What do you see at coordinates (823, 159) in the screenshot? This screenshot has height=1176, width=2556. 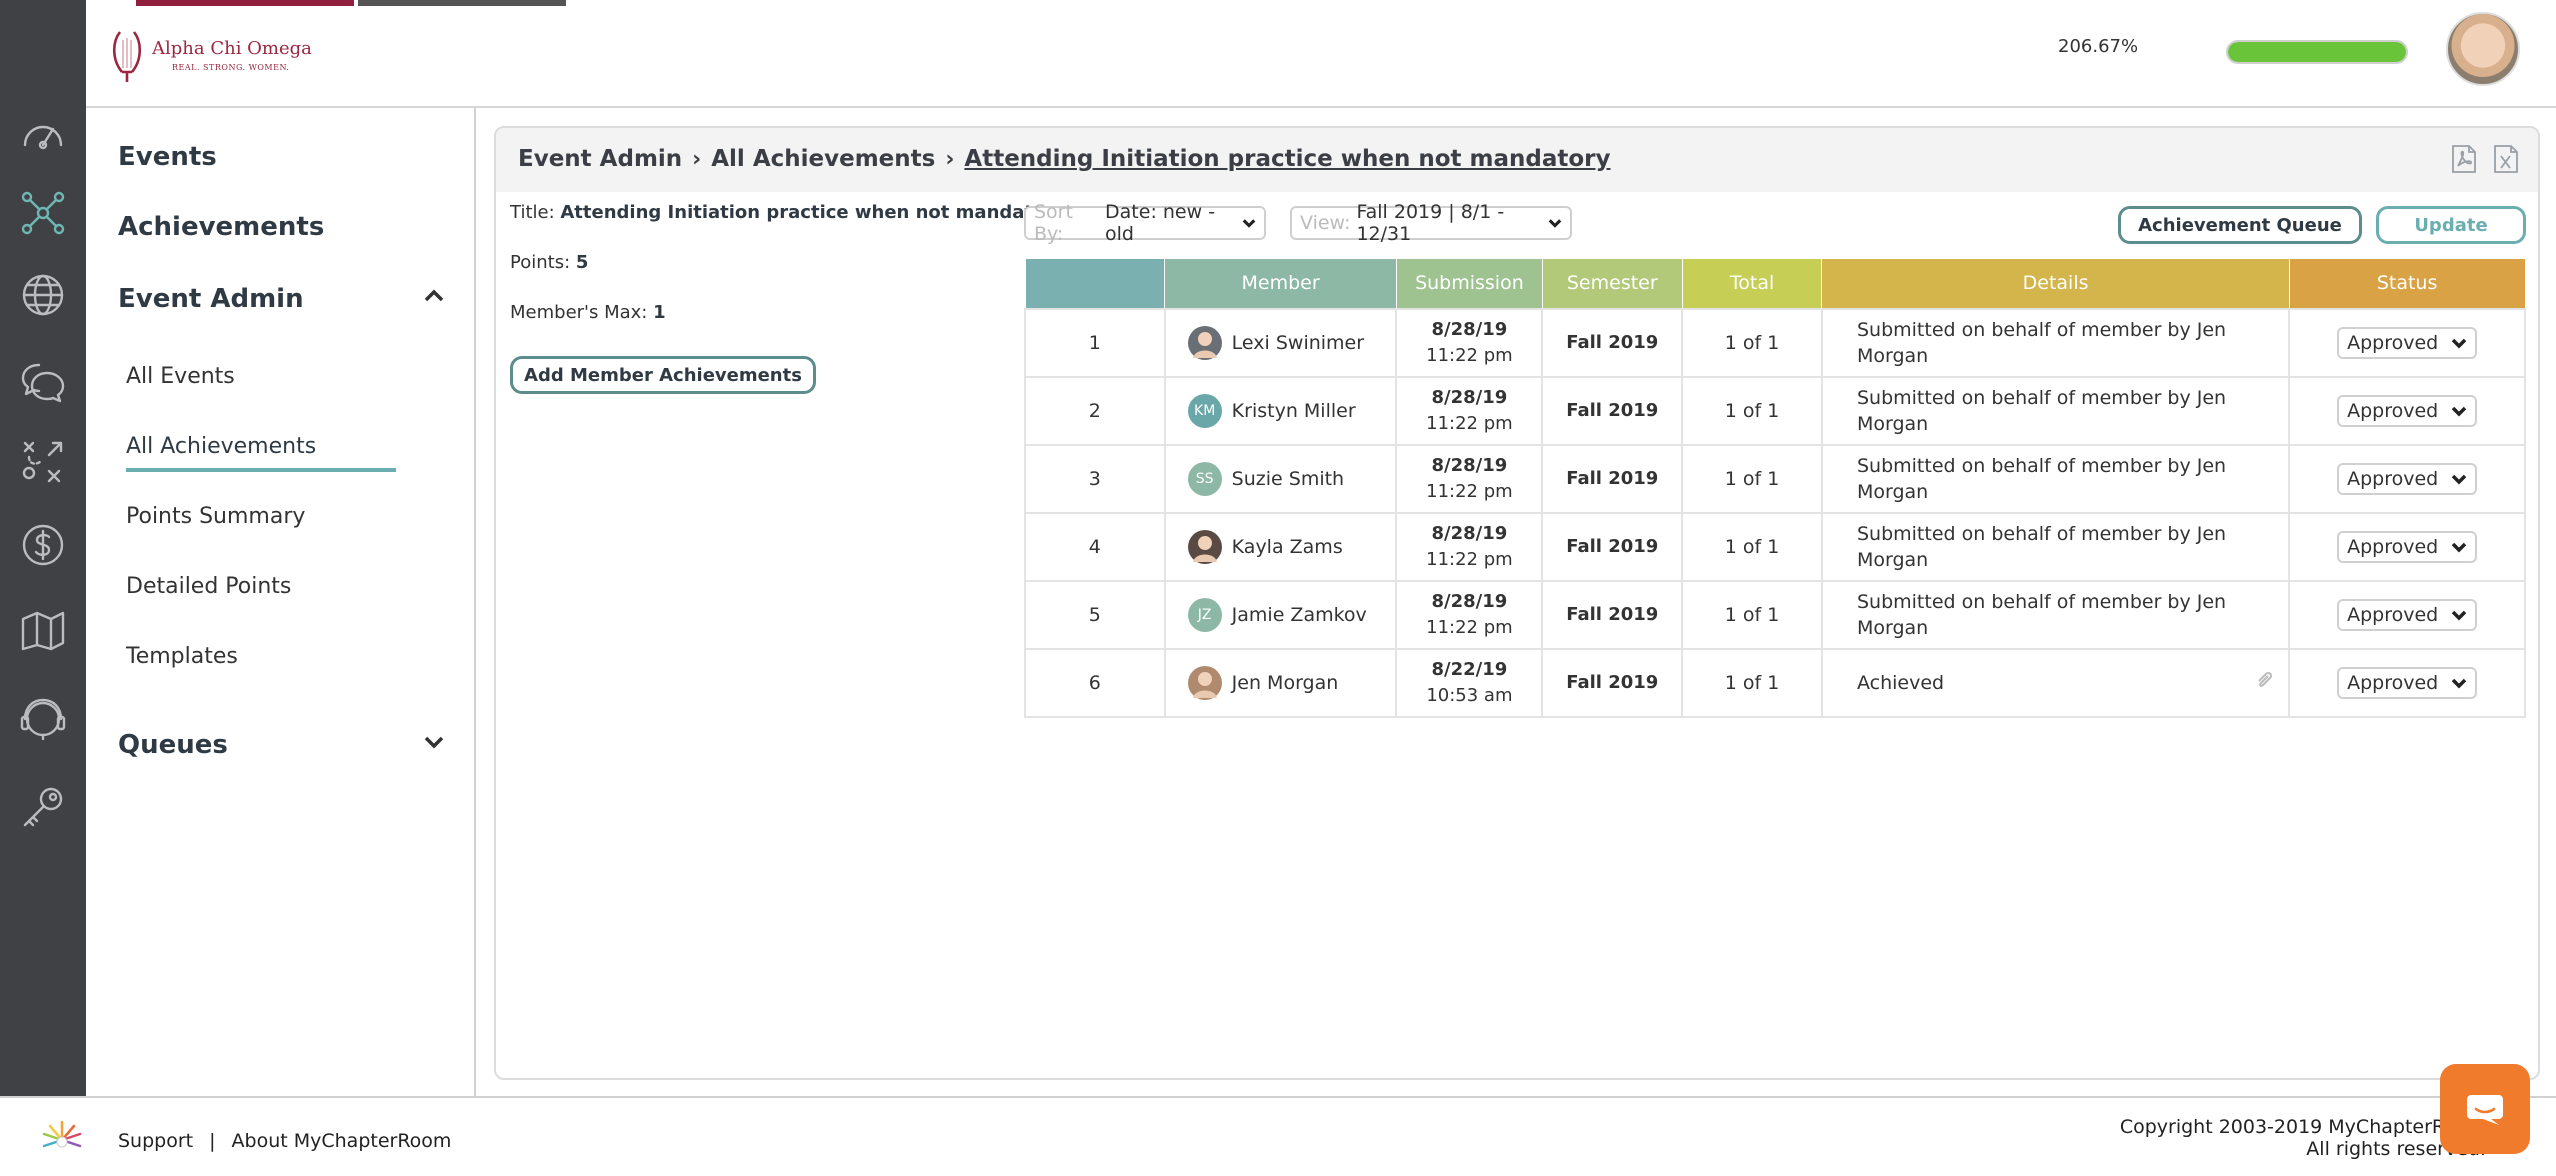 I see `breadcrumb-all-achievements: All Achievements` at bounding box center [823, 159].